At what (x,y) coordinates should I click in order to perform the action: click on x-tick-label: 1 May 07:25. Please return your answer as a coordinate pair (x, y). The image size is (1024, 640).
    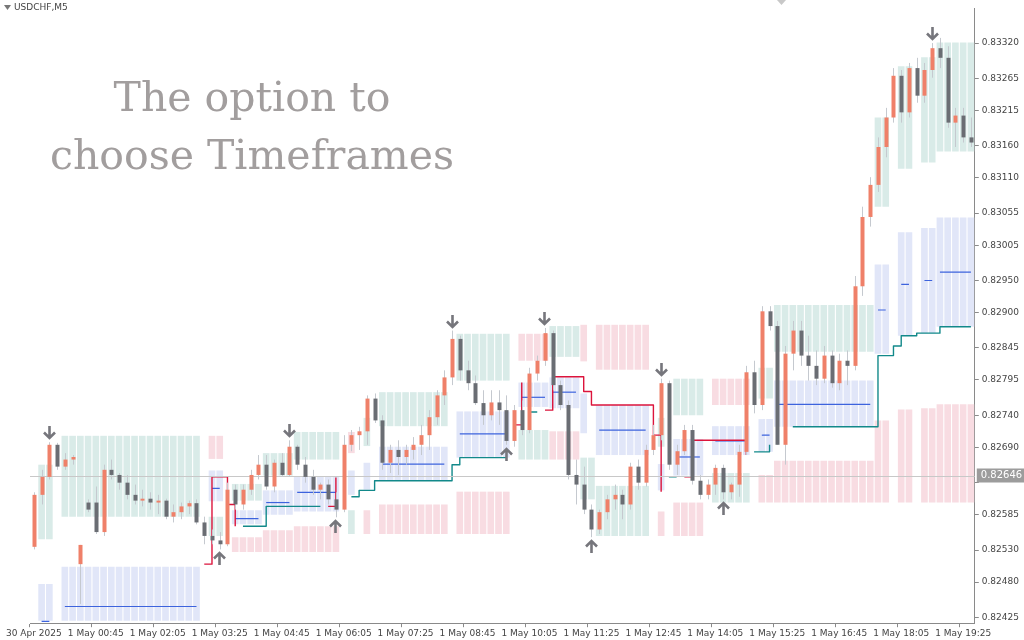
    Looking at the image, I should click on (405, 632).